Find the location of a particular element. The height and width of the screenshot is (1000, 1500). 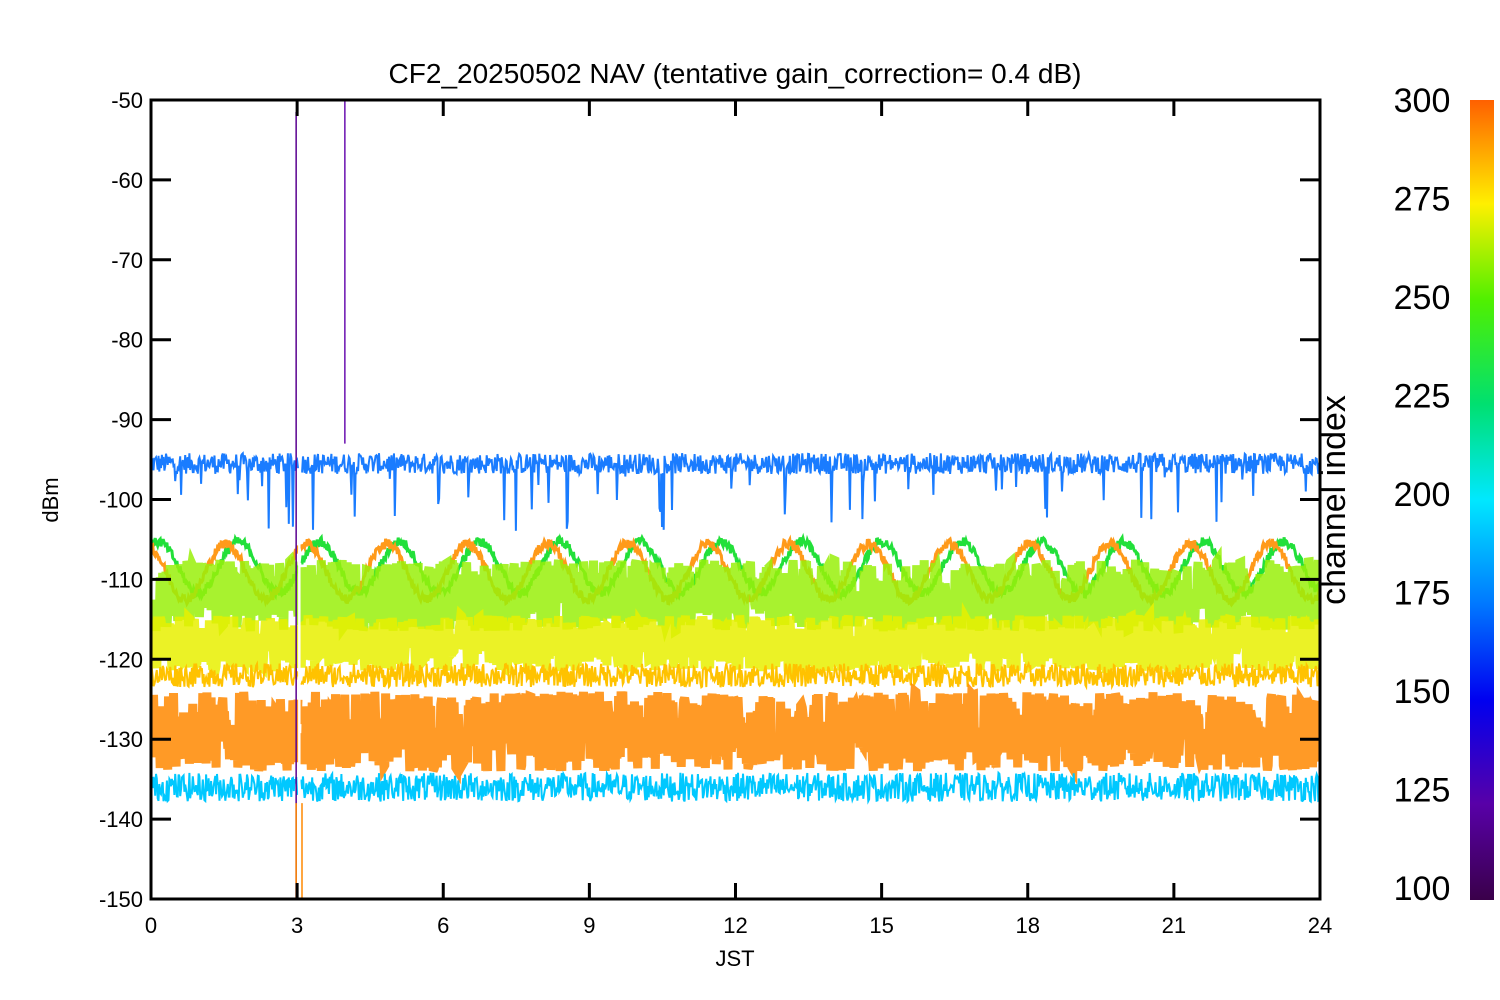

x-tick-label-3: 9 is located at coordinates (589, 925).